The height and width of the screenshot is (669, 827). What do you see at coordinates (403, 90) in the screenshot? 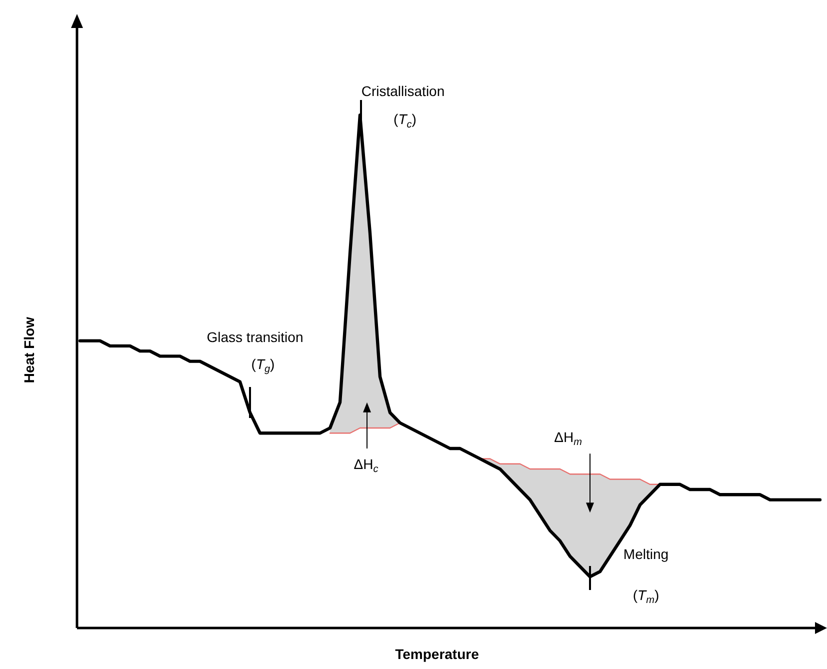
I see `text: Cristallisation` at bounding box center [403, 90].